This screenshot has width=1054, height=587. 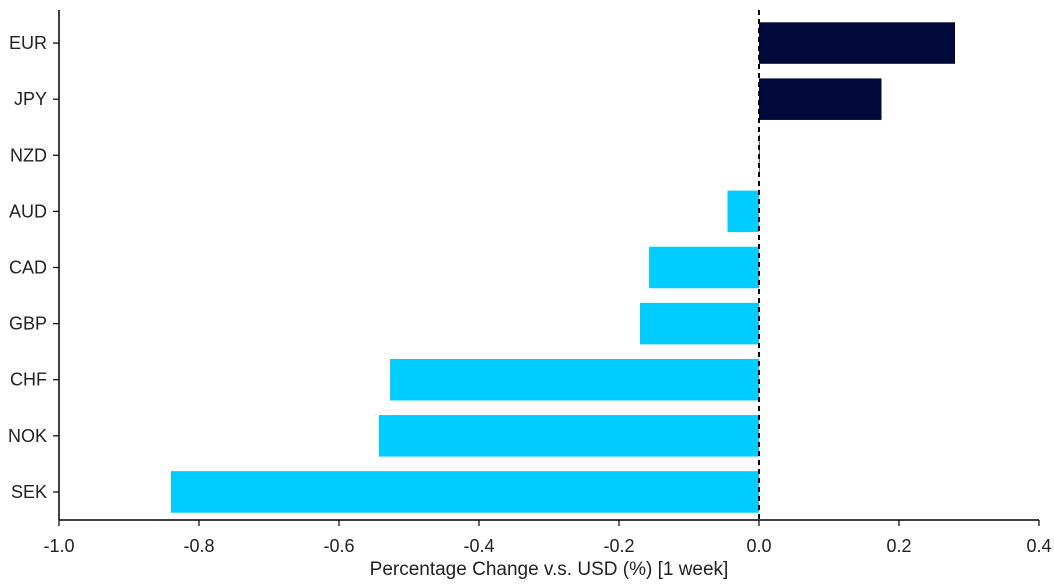 I want to click on bar-gbp, so click(x=699, y=323).